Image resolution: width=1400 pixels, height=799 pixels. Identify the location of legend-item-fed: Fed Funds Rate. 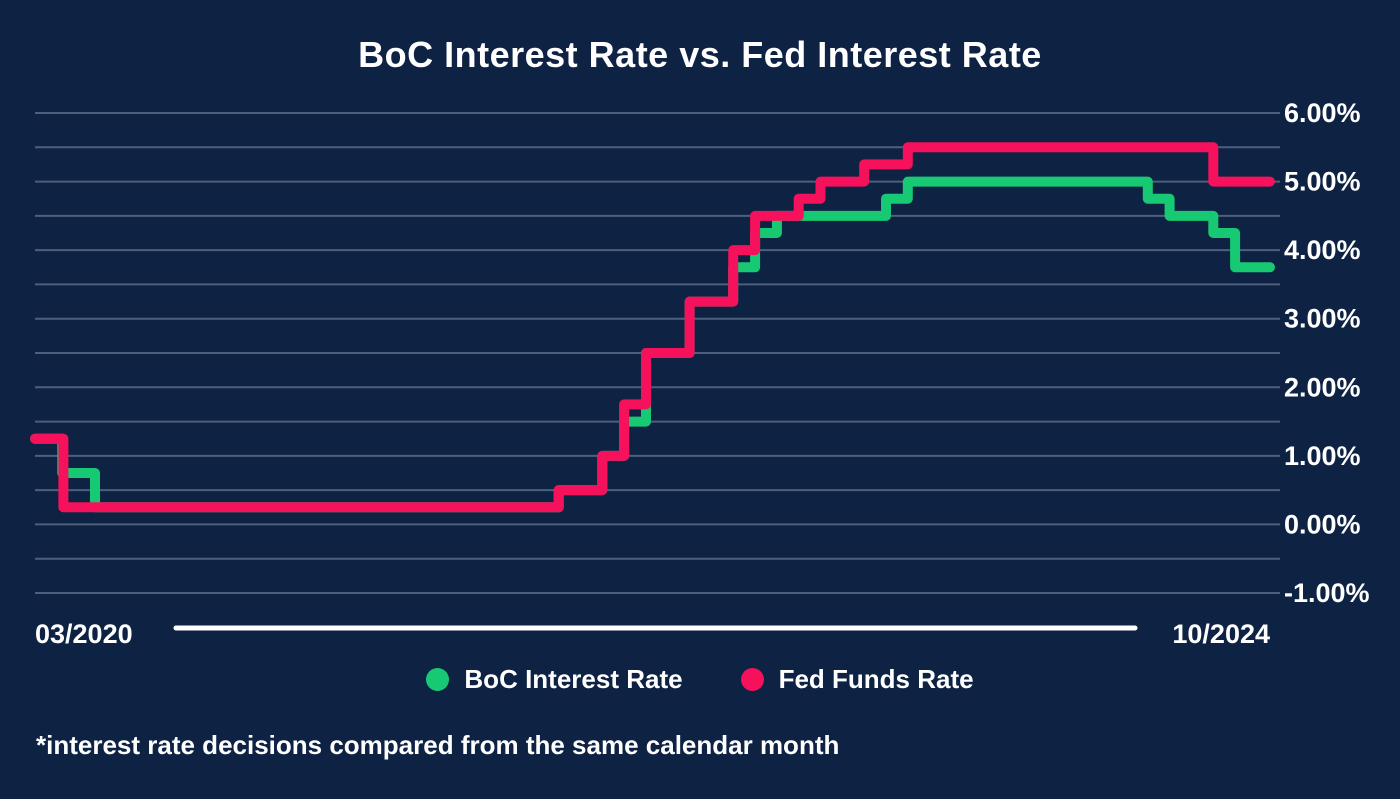
(857, 679).